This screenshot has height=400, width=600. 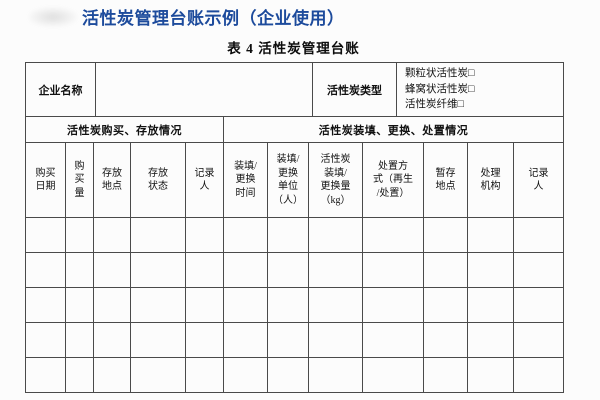 I want to click on section-purchase-storage: 活性炭购买、存放情况, so click(x=124, y=129).